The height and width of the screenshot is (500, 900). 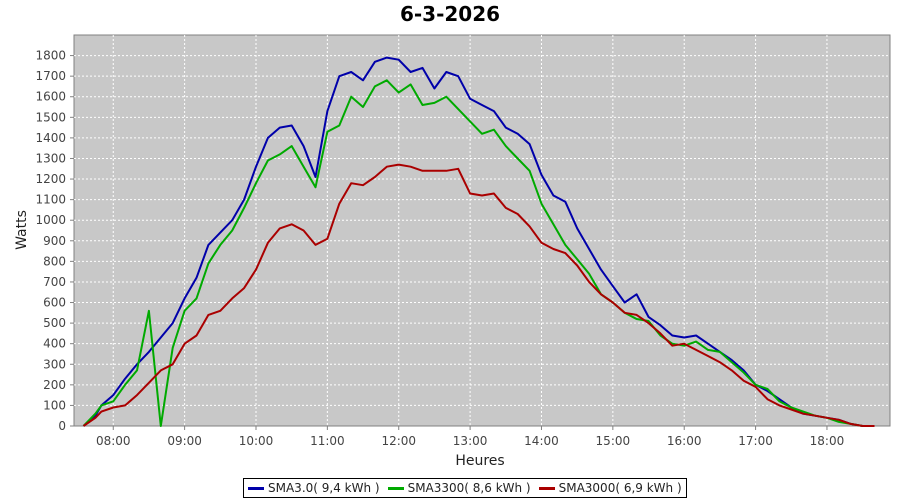 What do you see at coordinates (395, 488) in the screenshot?
I see `legend-swatch-sma3300` at bounding box center [395, 488].